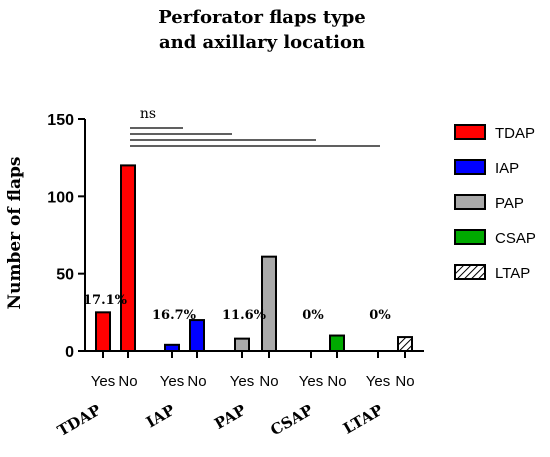  I want to click on legend-swatch-ltap, so click(470, 272).